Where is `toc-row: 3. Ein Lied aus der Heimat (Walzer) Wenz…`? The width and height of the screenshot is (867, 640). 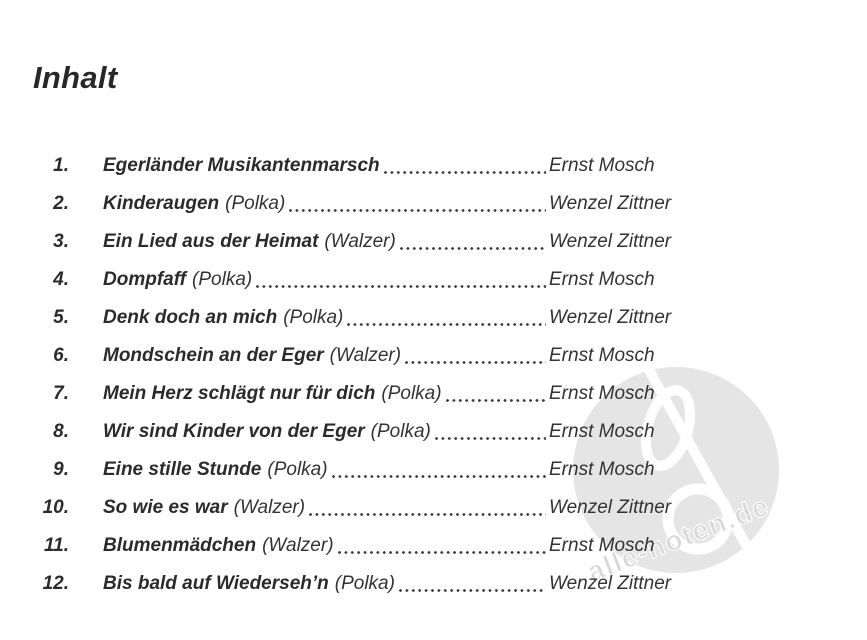
toc-row: 3. Ein Lied aus der Heimat (Walzer) Wenz… is located at coordinates (368, 242).